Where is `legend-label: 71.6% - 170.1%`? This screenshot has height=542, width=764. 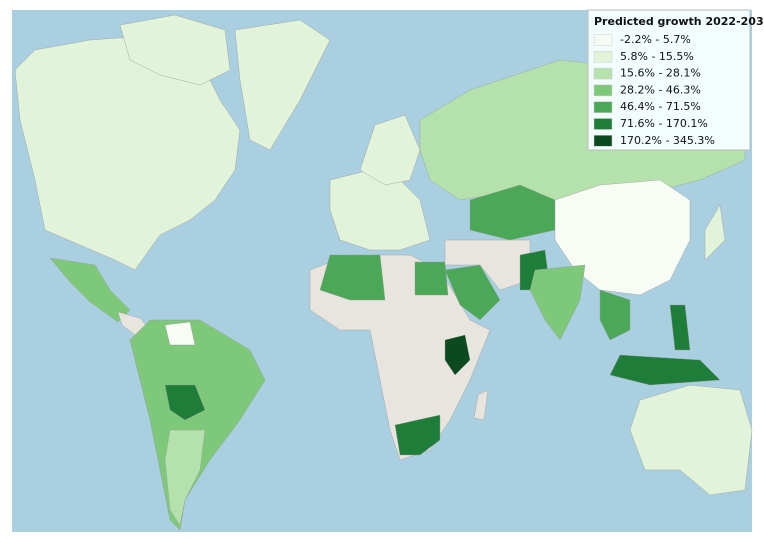
legend-label: 71.6% - 170.1% is located at coordinates (664, 123).